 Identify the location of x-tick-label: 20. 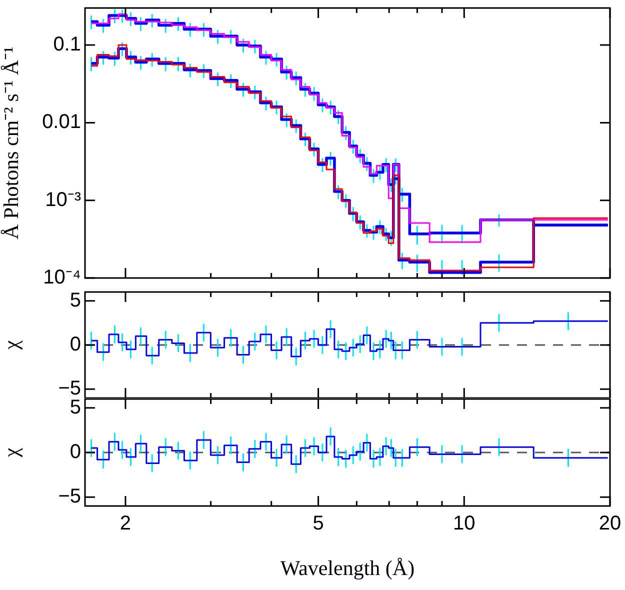
(610, 523).